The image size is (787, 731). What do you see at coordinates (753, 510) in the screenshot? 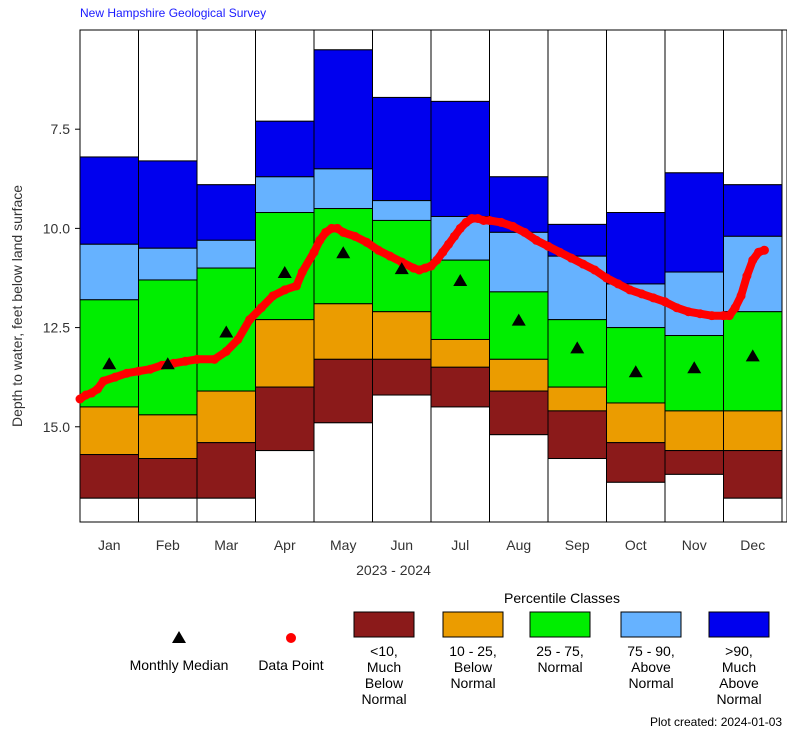
I see `bar-dec-below-min` at bounding box center [753, 510].